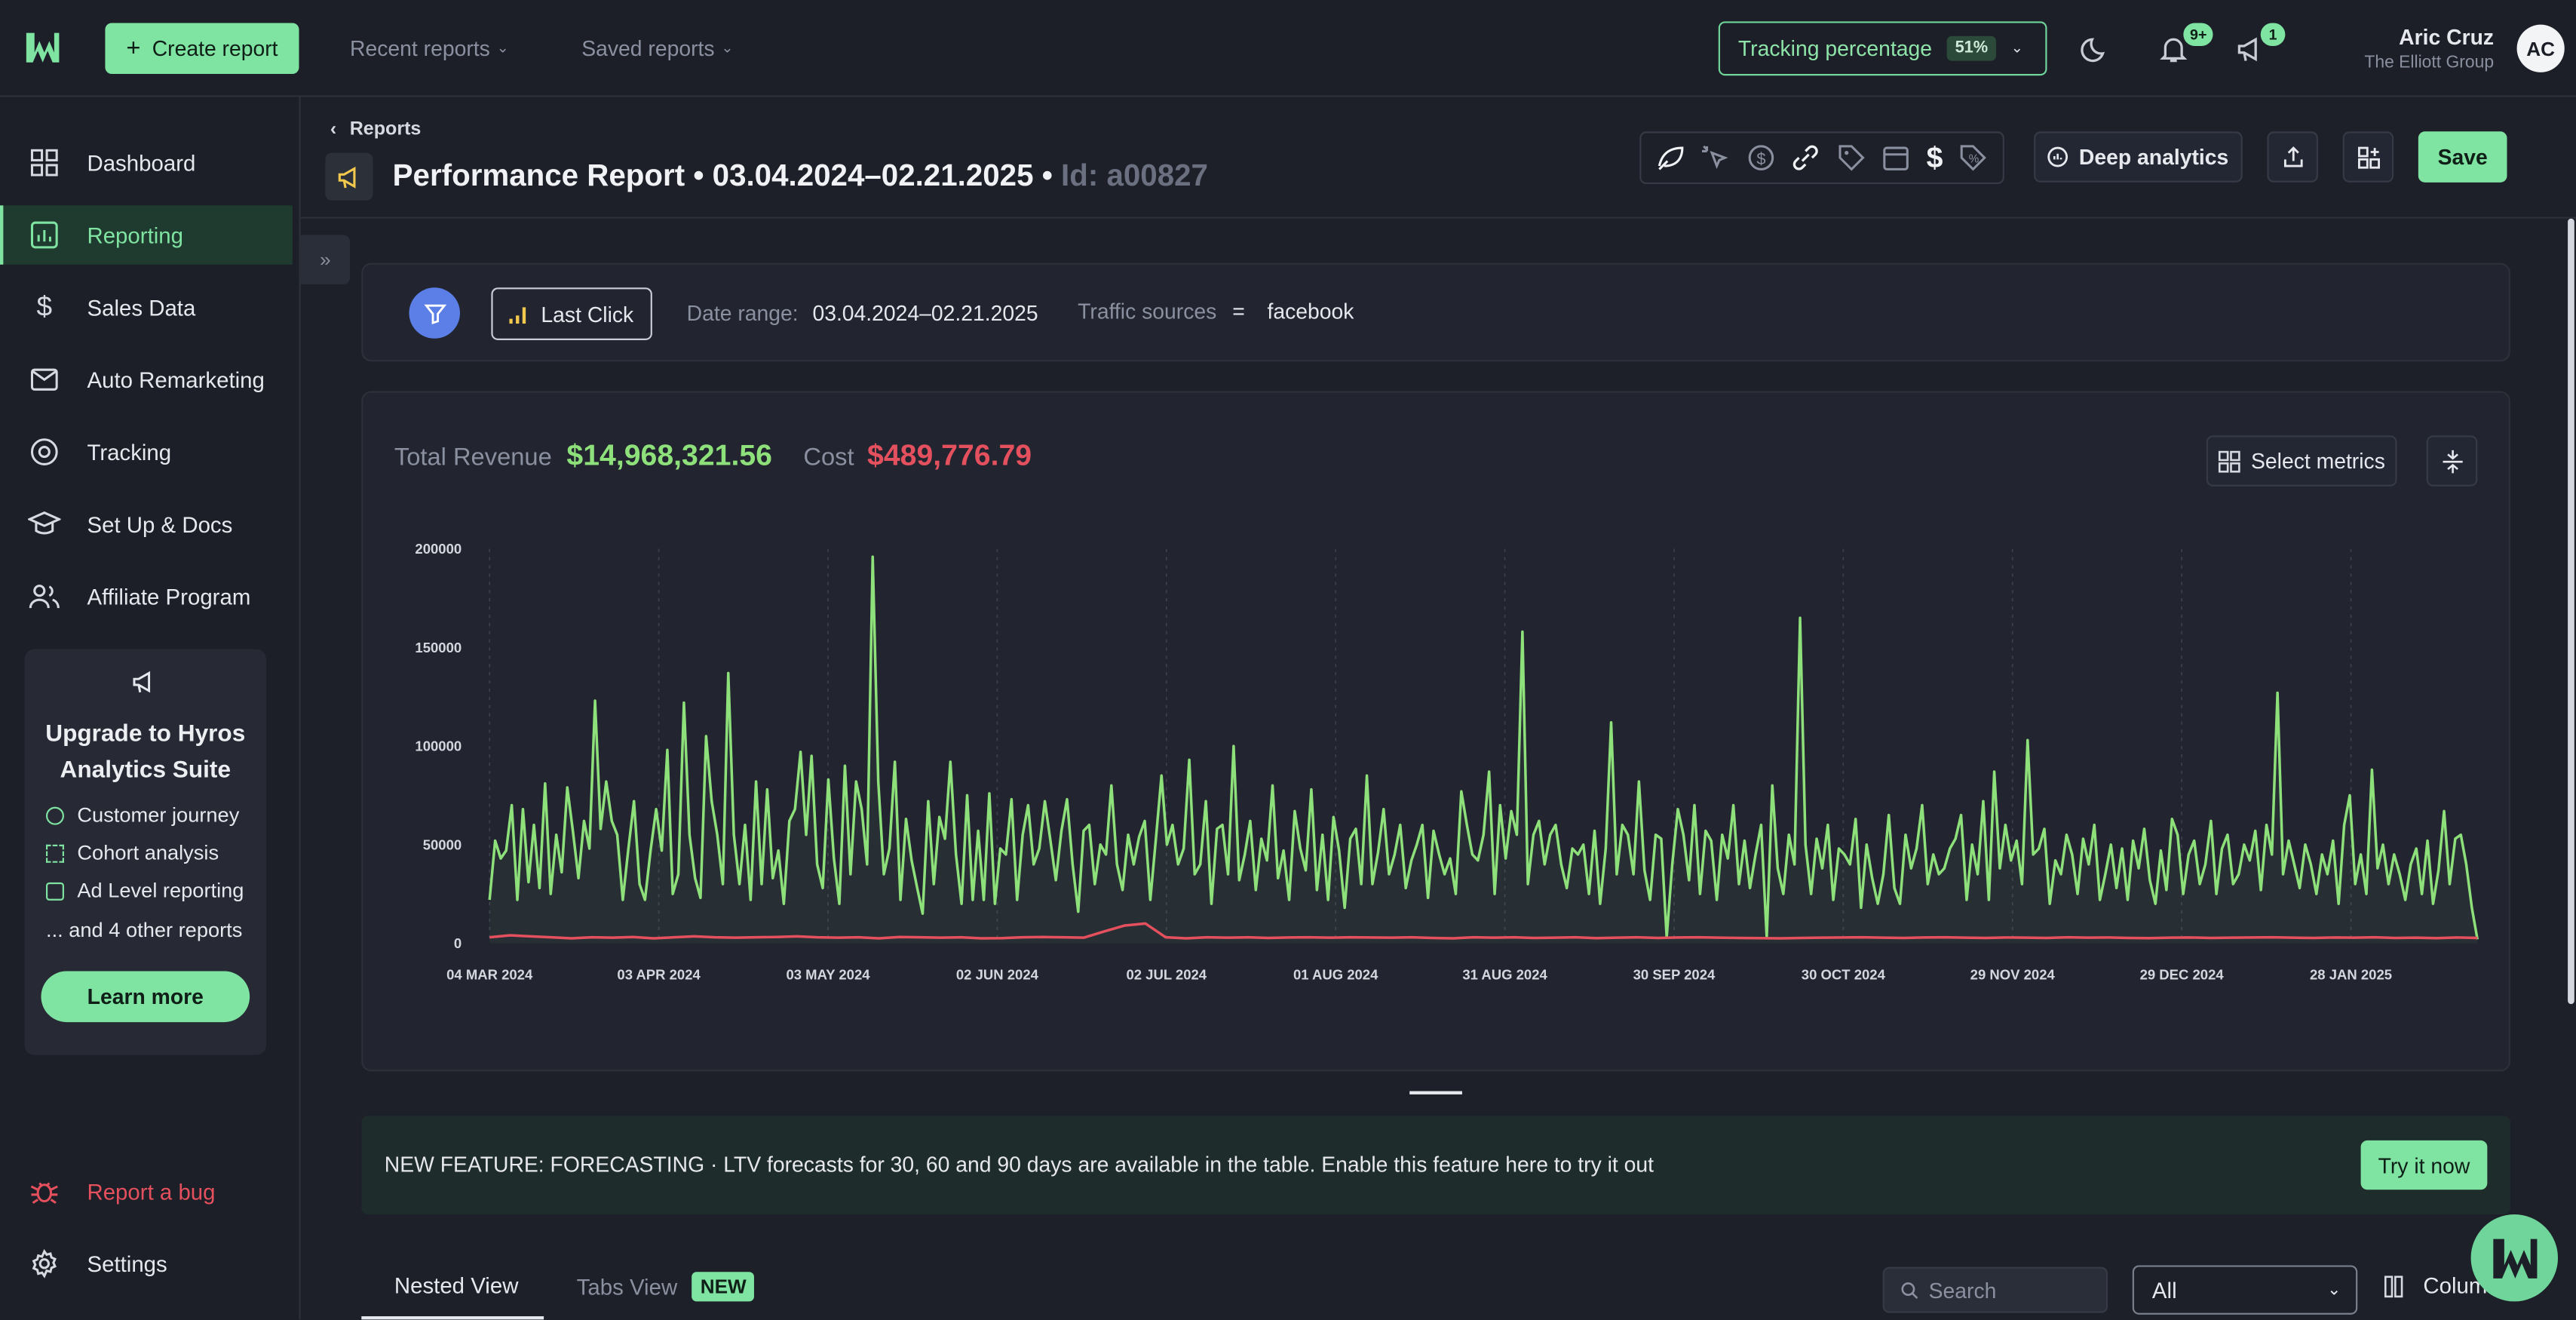 The height and width of the screenshot is (1320, 2576). Describe the element at coordinates (571, 313) in the screenshot. I see `attribution-model-button: Last Click` at that location.